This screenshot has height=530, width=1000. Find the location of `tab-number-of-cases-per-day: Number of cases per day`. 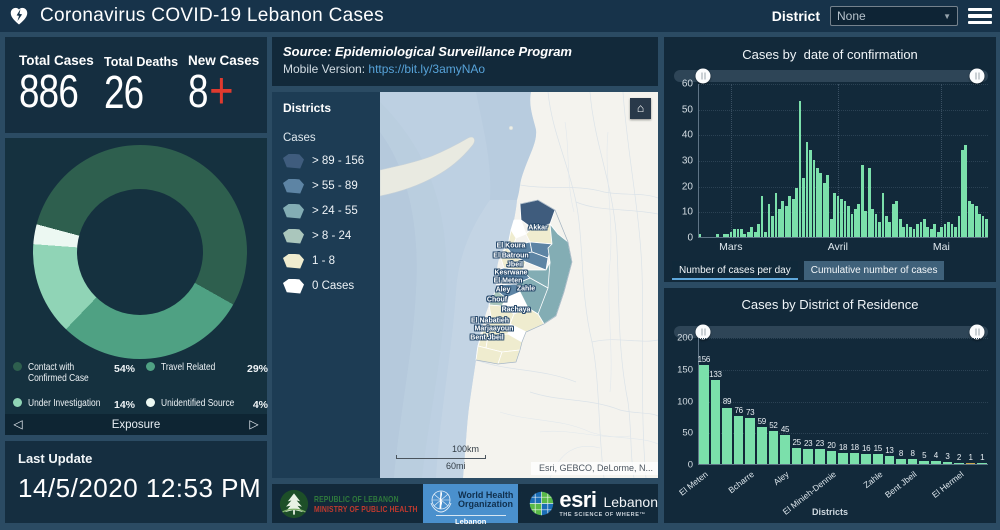

tab-number-of-cases-per-day: Number of cases per day is located at coordinates (735, 270).